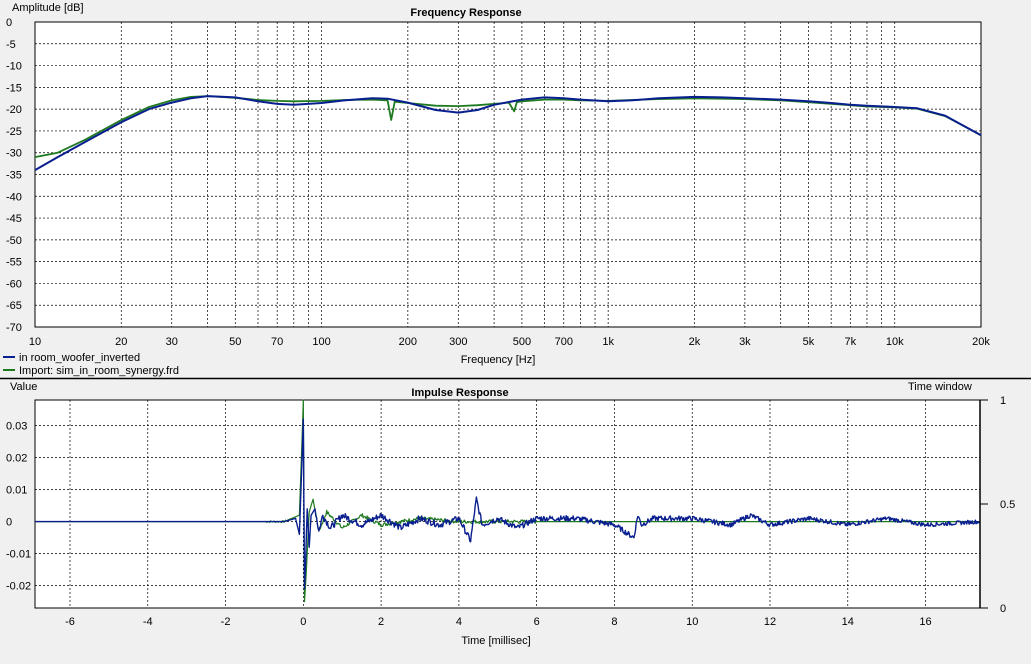 The height and width of the screenshot is (664, 1031). I want to click on fr-y-tick-label: -10, so click(14, 67).